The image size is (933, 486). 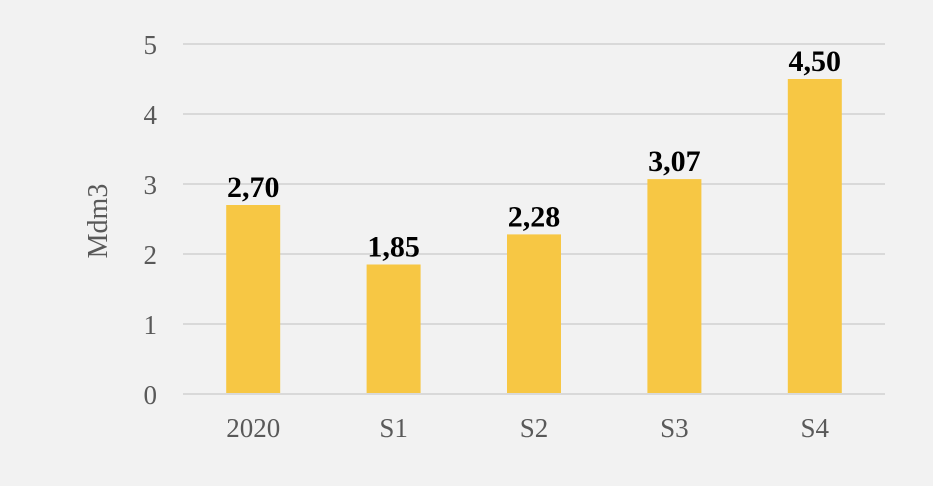 What do you see at coordinates (674, 428) in the screenshot?
I see `x-tick-label: S3` at bounding box center [674, 428].